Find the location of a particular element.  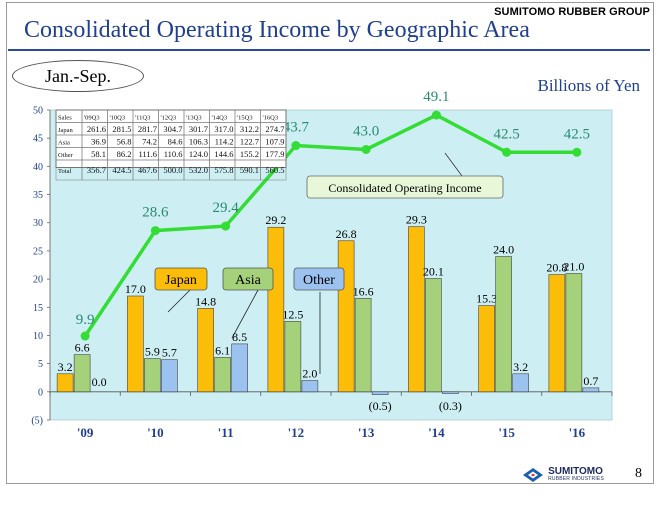

bar-label-other: 0.0 is located at coordinates (99, 382).